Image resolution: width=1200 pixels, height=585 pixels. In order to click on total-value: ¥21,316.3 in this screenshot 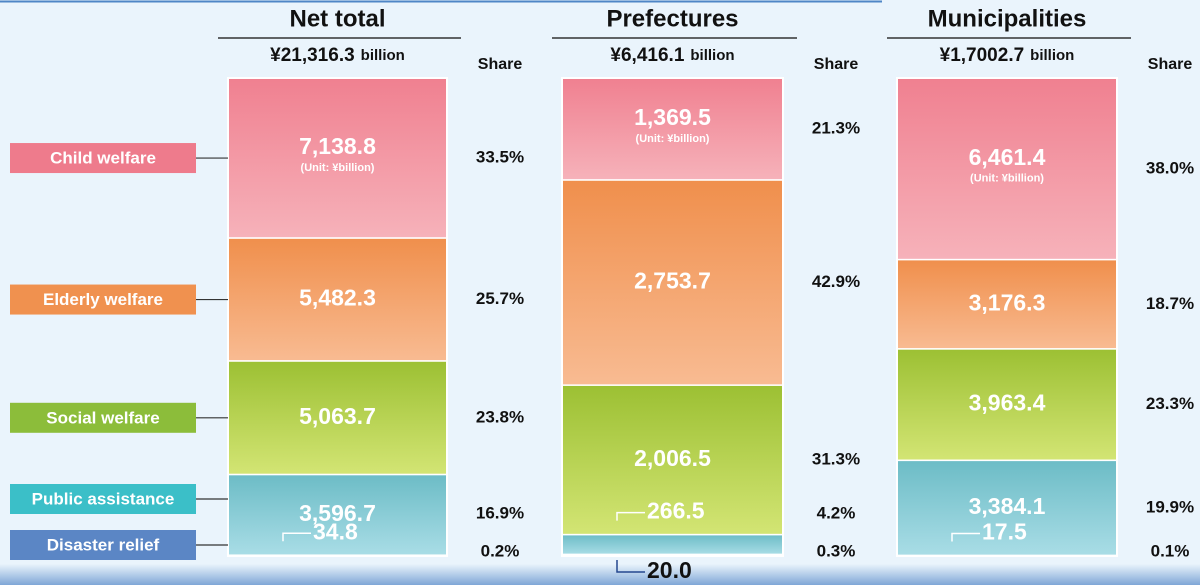, I will do `click(312, 55)`.